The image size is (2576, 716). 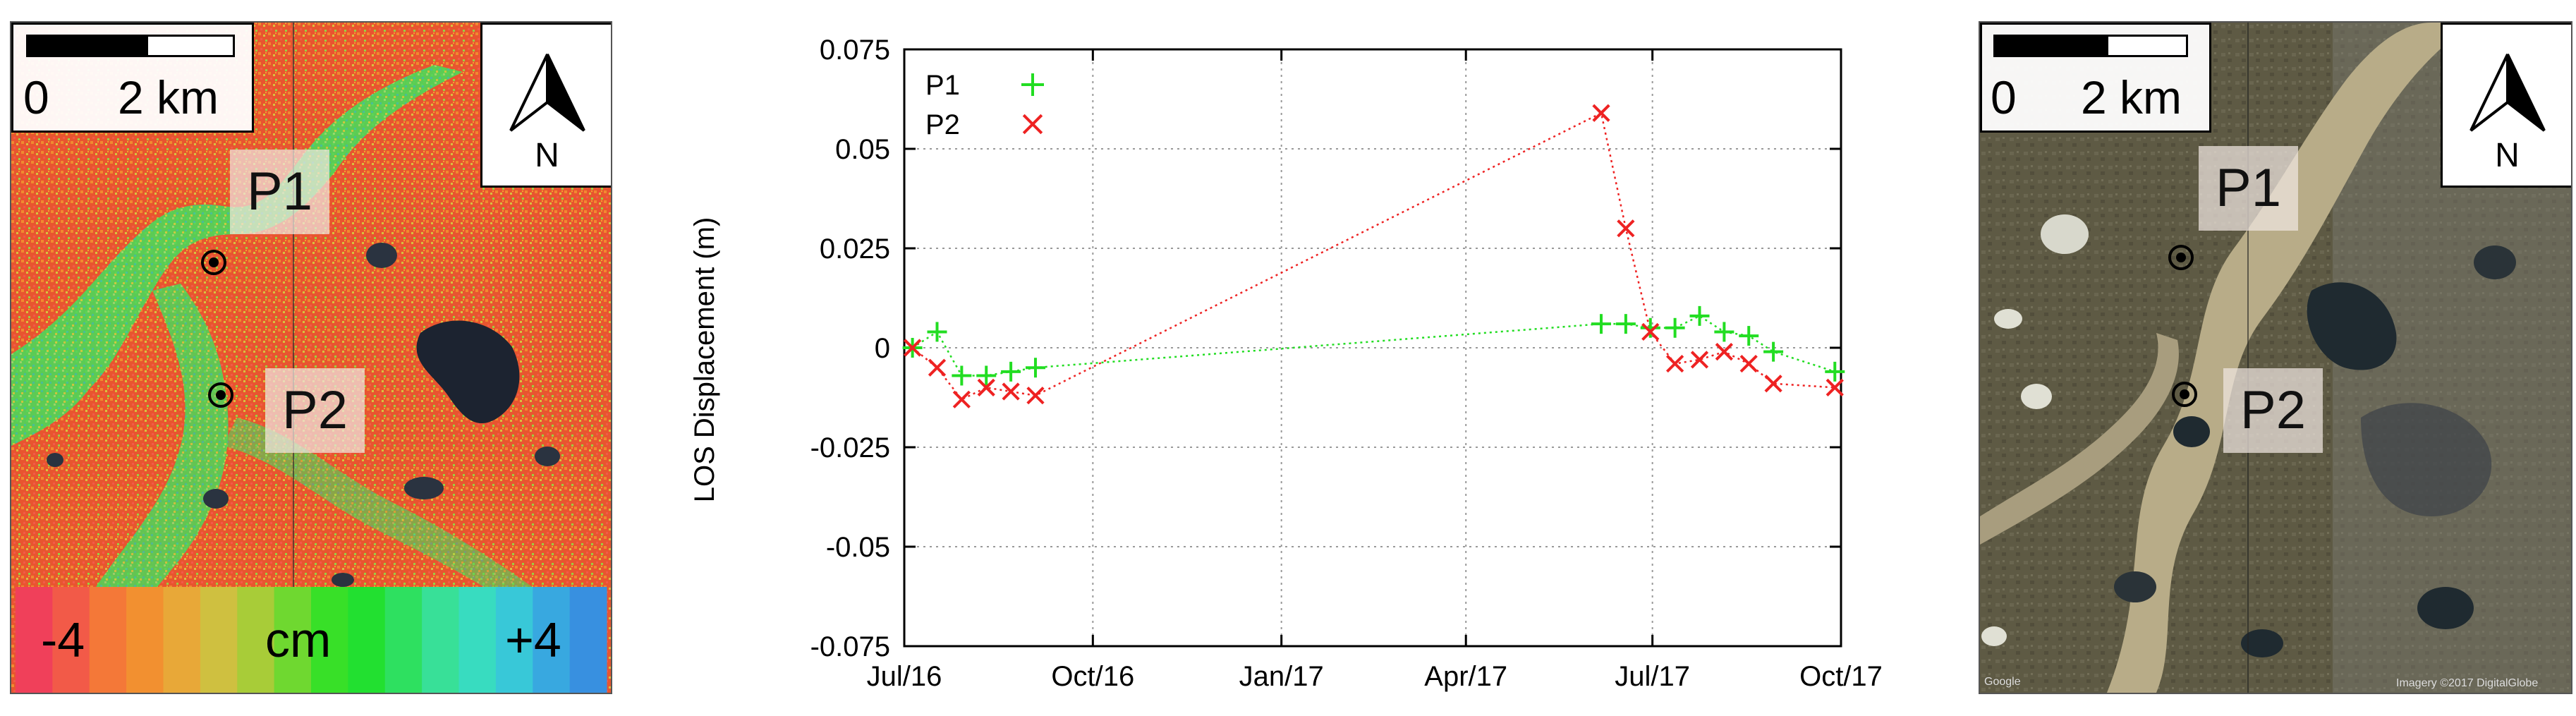 I want to click on north-arrow-right: N, so click(x=2506, y=105).